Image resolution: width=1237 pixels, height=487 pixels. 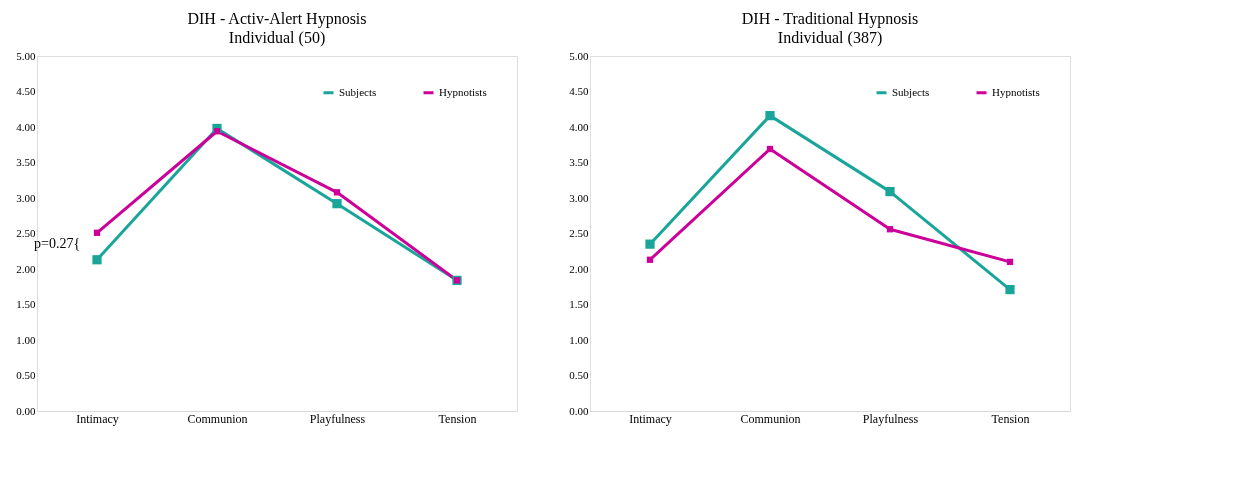 I want to click on chart-subtitle: Individual (50), so click(x=277, y=38).